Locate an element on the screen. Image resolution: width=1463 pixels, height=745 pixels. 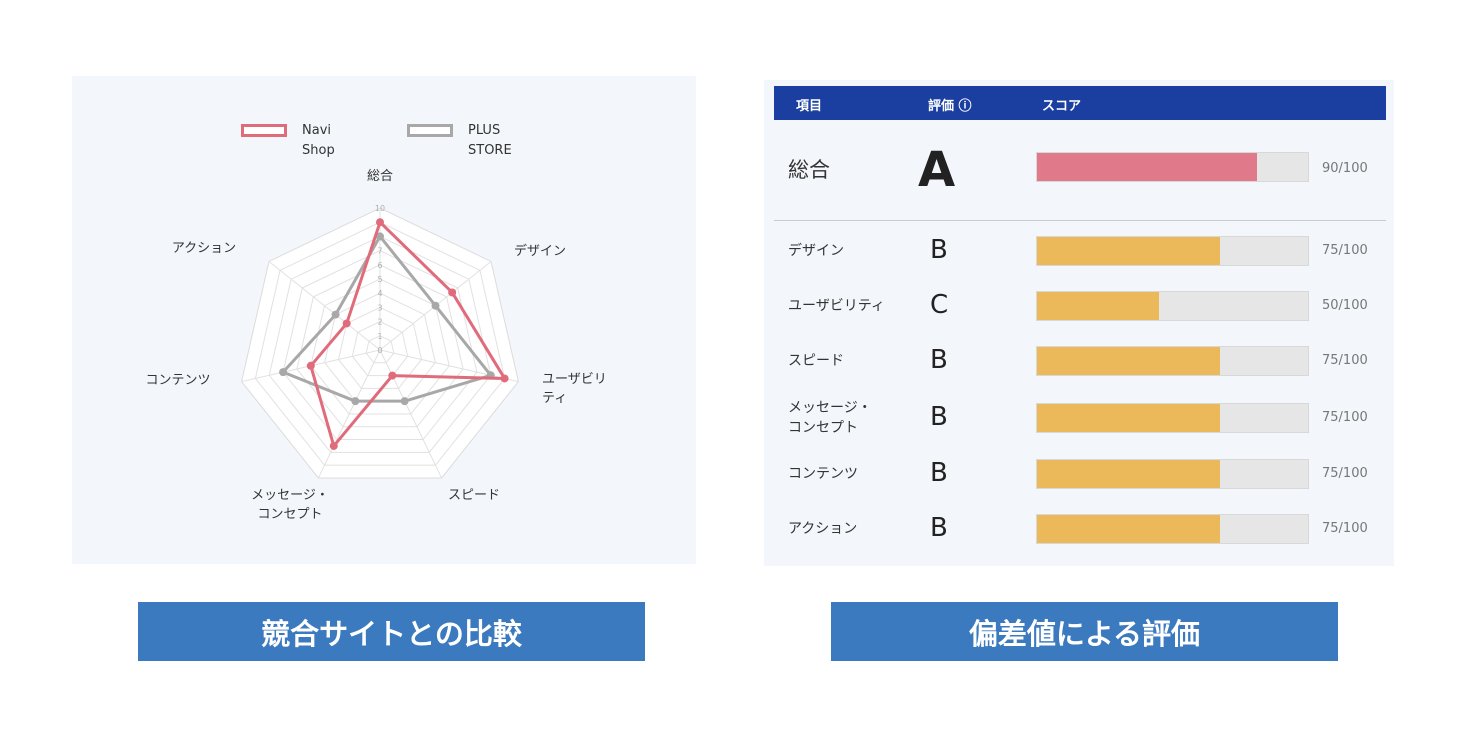
header-score: スコア is located at coordinates (1062, 106).